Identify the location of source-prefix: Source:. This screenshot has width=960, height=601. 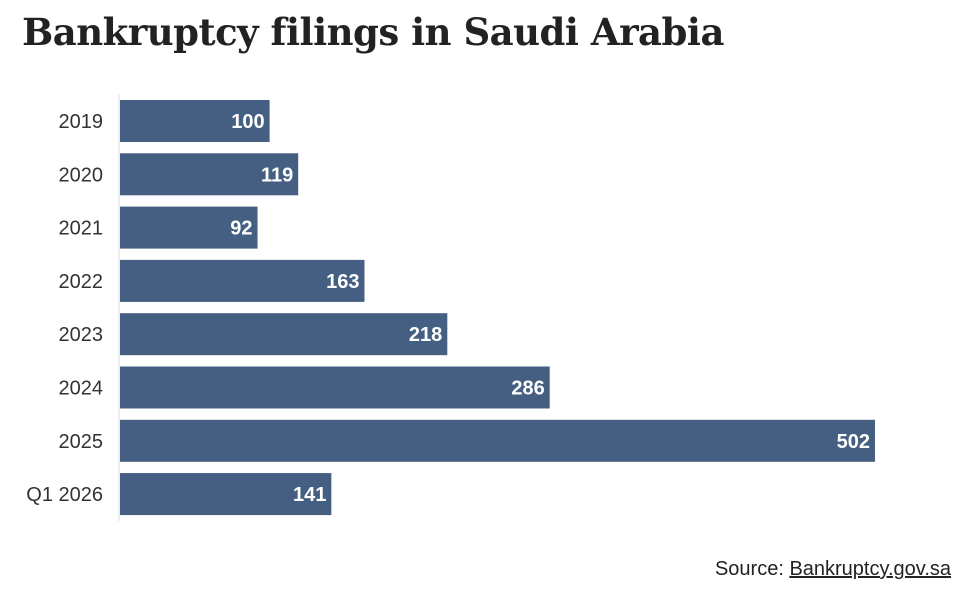
(752, 569).